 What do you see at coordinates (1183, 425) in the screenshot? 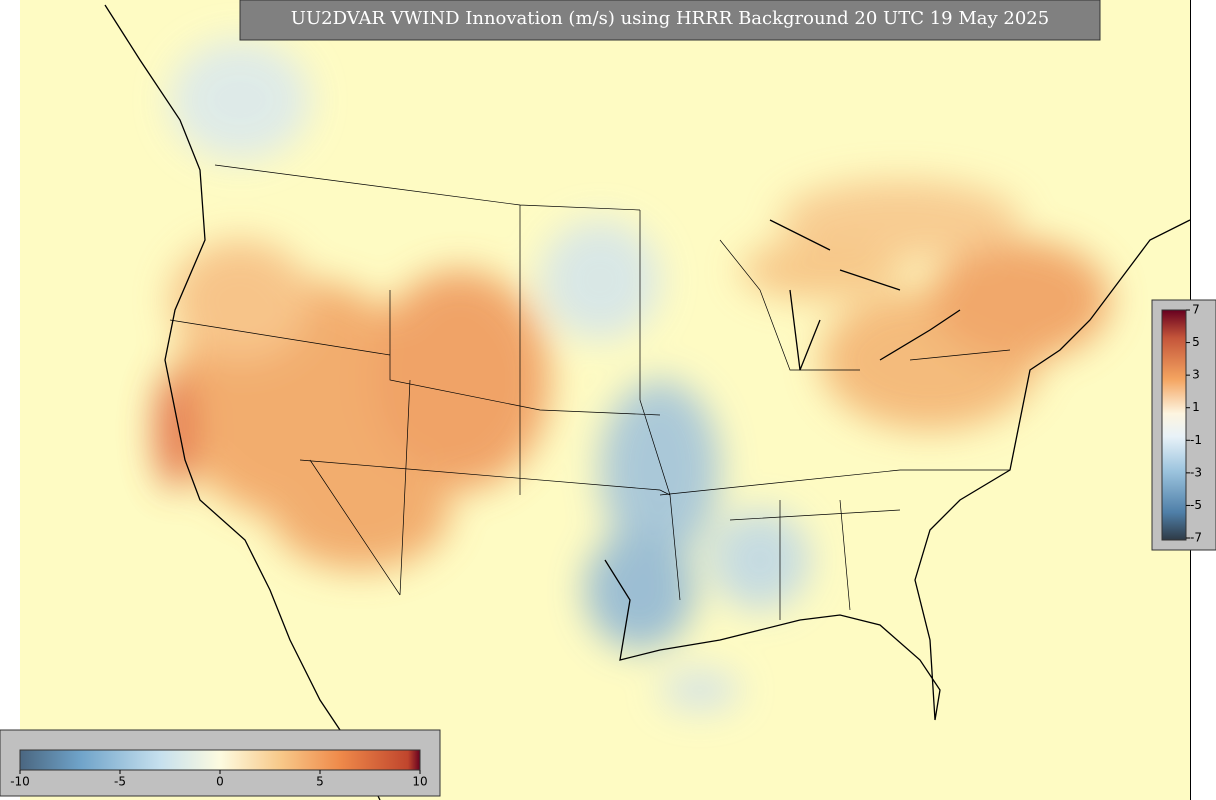
I see `colorbar-right` at bounding box center [1183, 425].